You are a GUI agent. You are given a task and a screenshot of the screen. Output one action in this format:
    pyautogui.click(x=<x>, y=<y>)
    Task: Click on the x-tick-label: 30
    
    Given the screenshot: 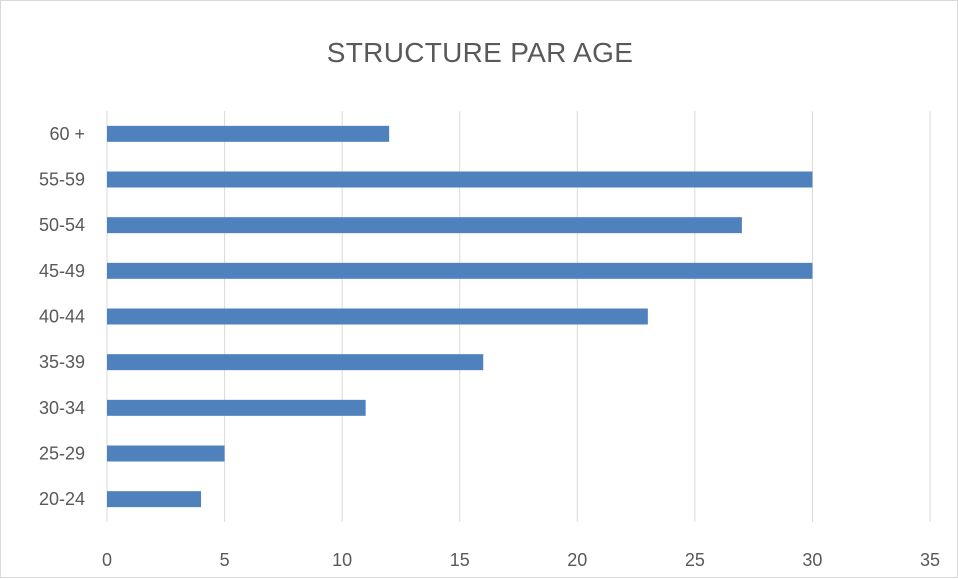 What is the action you would take?
    pyautogui.click(x=812, y=560)
    